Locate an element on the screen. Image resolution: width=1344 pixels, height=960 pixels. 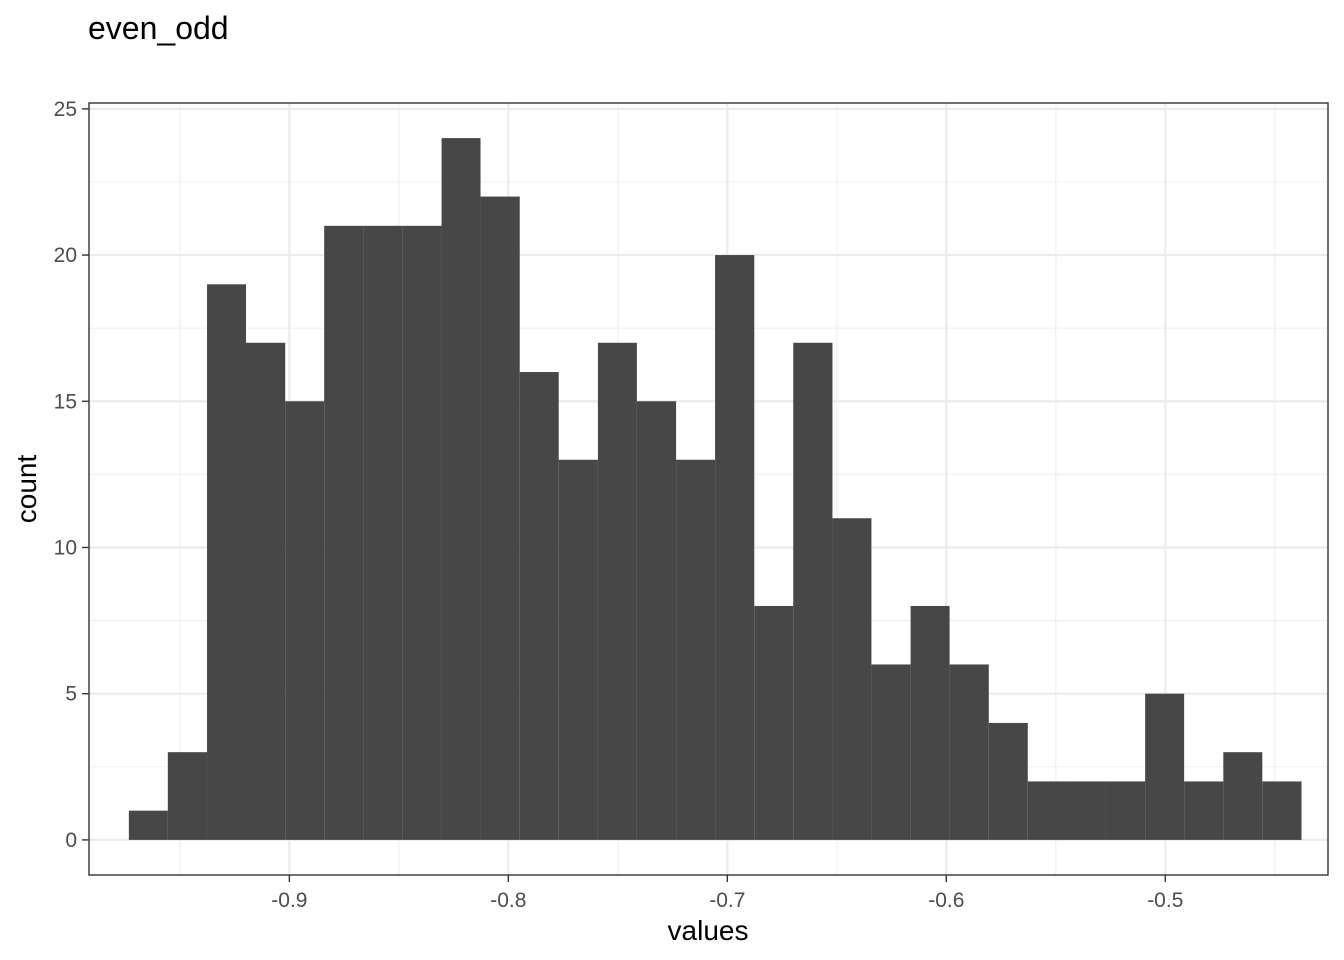
y-tick-label: 10 is located at coordinates (65, 547).